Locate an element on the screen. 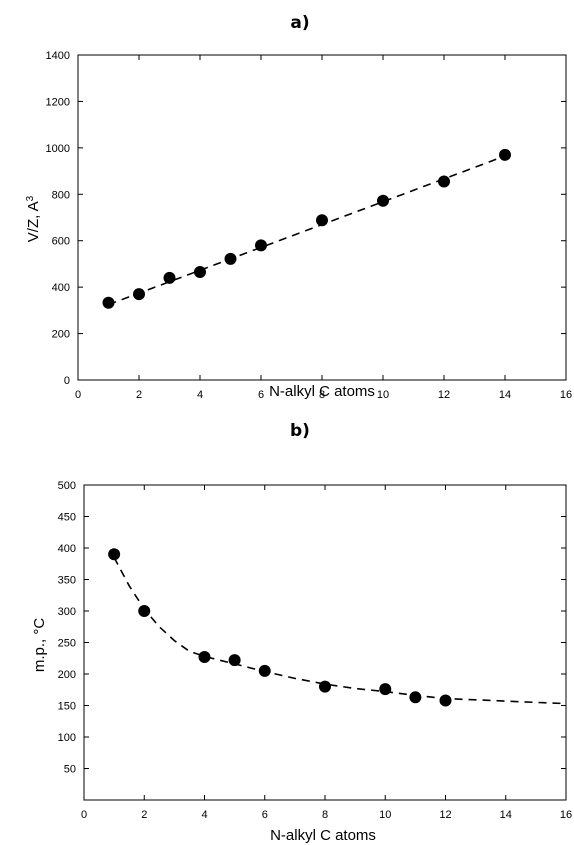  panel-b-label: b) is located at coordinates (300, 431).